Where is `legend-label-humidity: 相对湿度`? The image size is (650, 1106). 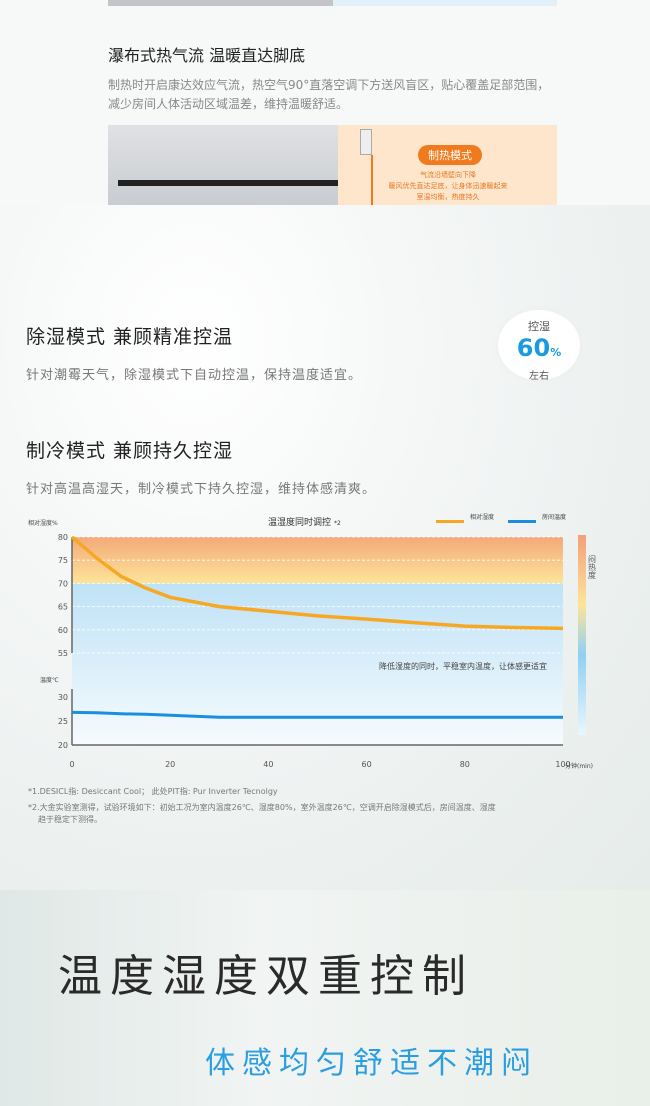
legend-label-humidity: 相对湿度 is located at coordinates (482, 517).